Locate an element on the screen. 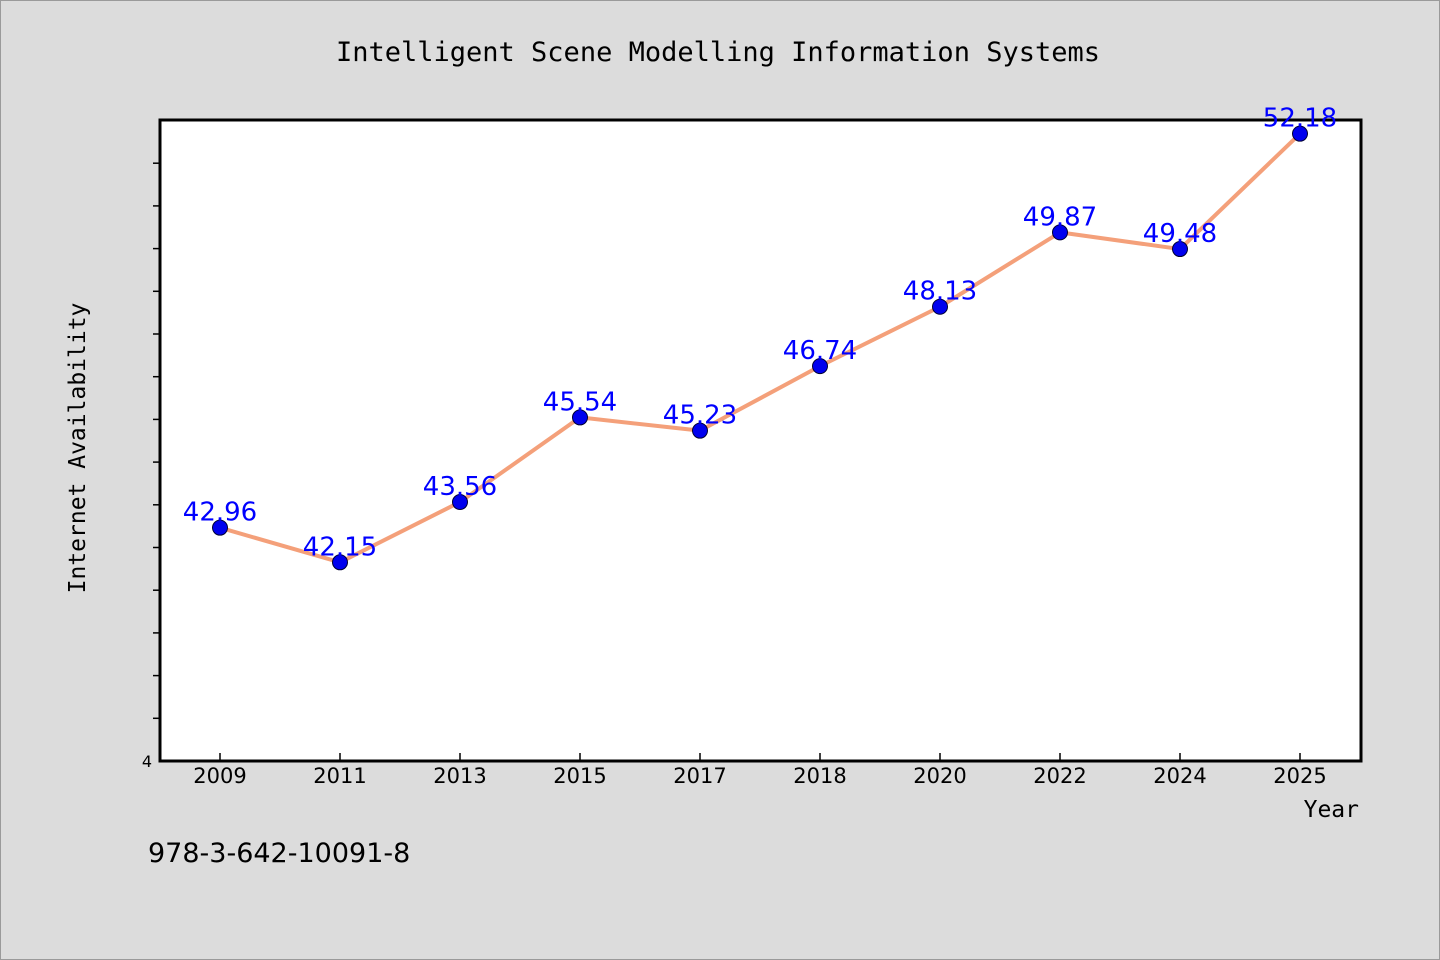 Image resolution: width=1440 pixels, height=960 pixels. x-tick-label: 2020 is located at coordinates (939, 776).